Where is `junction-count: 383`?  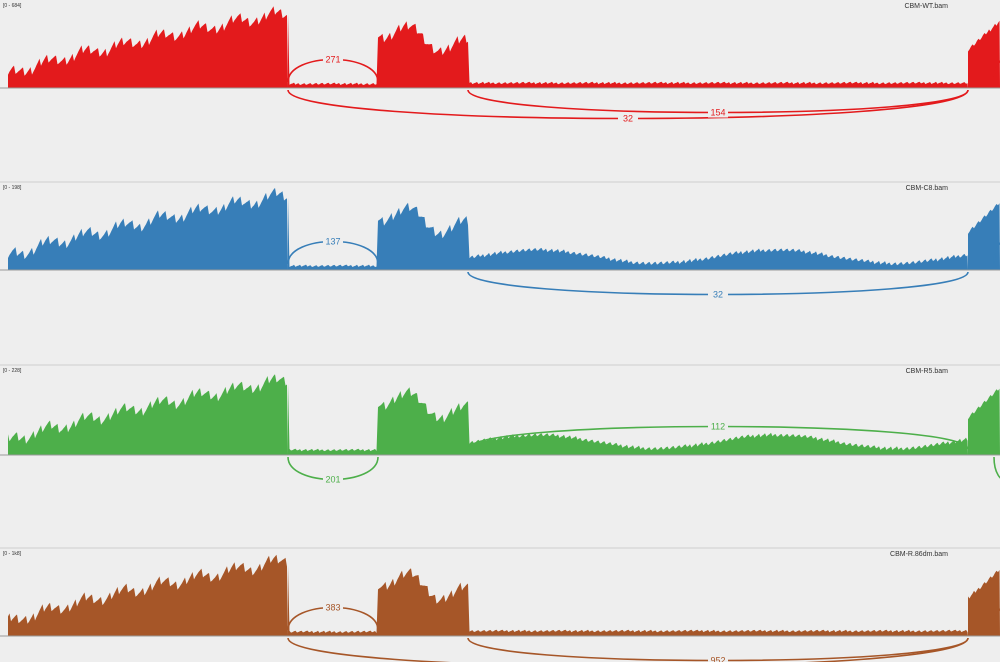 junction-count: 383 is located at coordinates (332, 608).